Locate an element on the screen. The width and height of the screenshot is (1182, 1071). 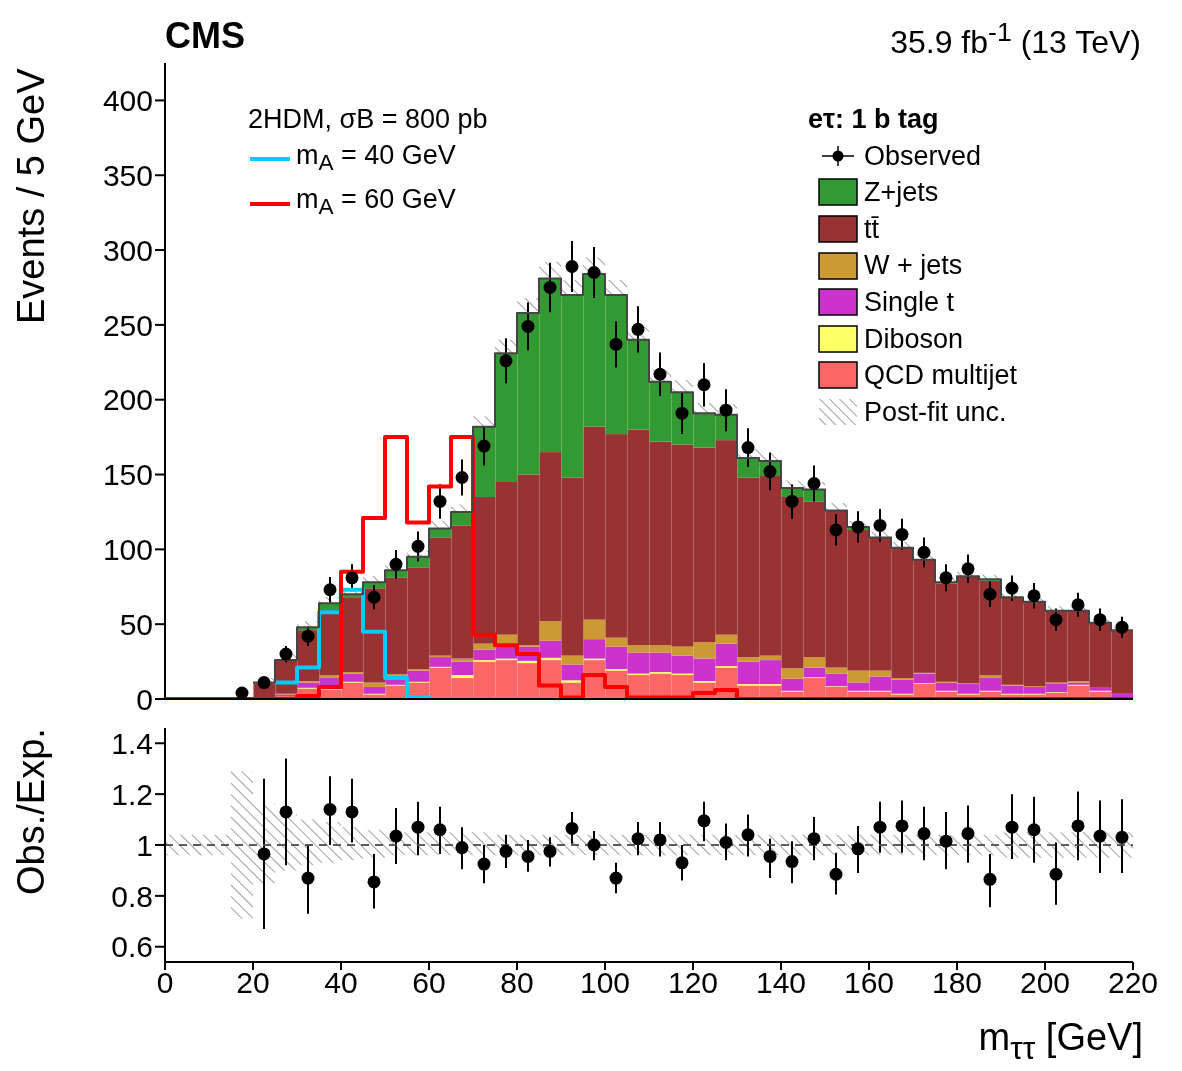
x-tick-label: 100 is located at coordinates (605, 983).